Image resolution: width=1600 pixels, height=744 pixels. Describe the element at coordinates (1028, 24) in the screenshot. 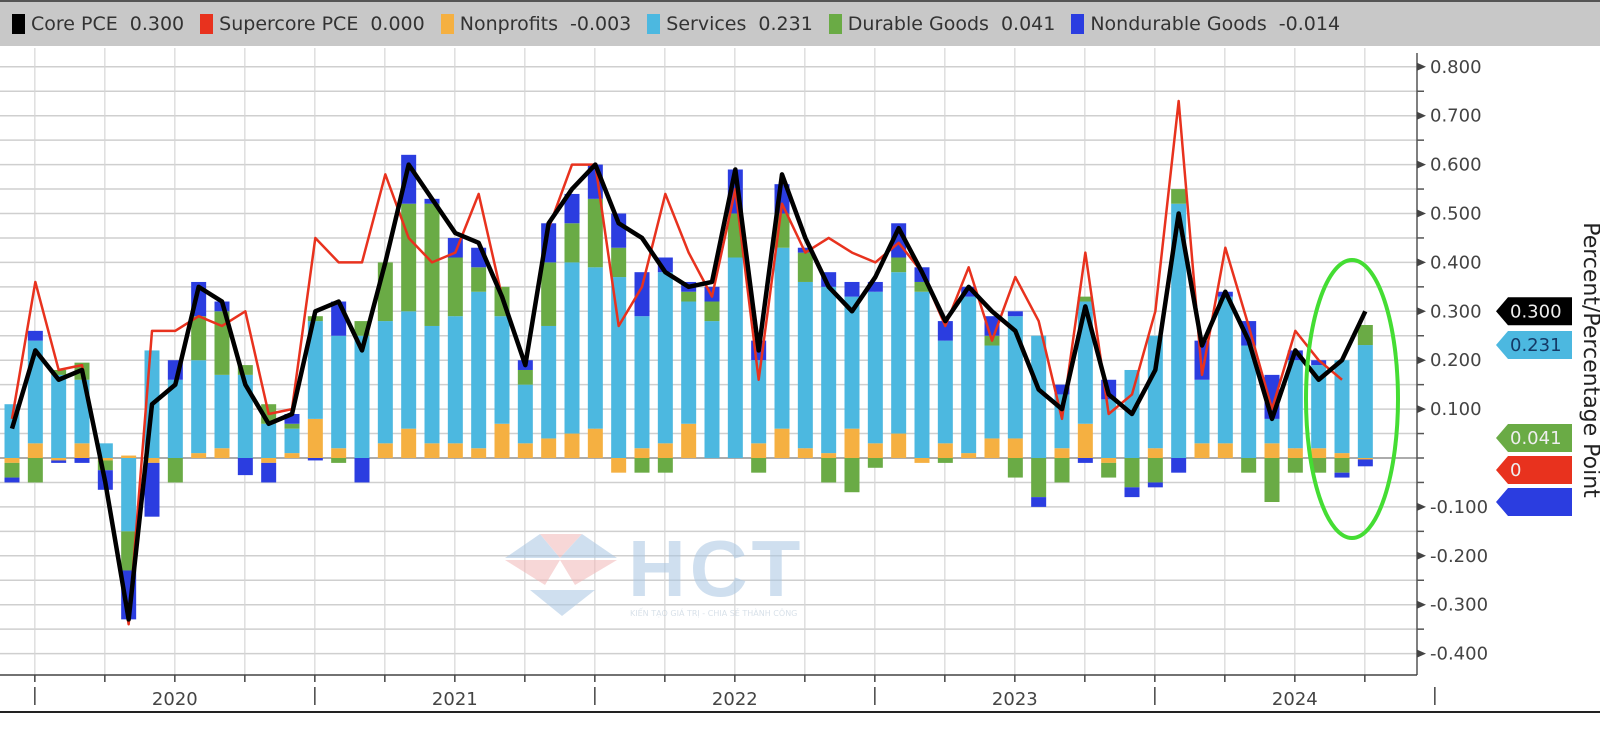

I see `legend-value: 0.041` at that location.